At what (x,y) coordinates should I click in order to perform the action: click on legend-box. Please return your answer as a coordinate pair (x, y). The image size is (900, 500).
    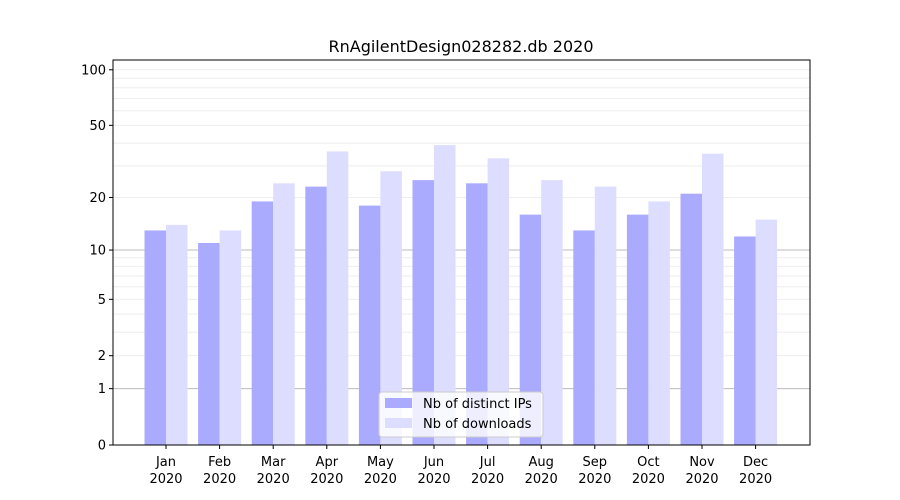
    Looking at the image, I should click on (461, 414).